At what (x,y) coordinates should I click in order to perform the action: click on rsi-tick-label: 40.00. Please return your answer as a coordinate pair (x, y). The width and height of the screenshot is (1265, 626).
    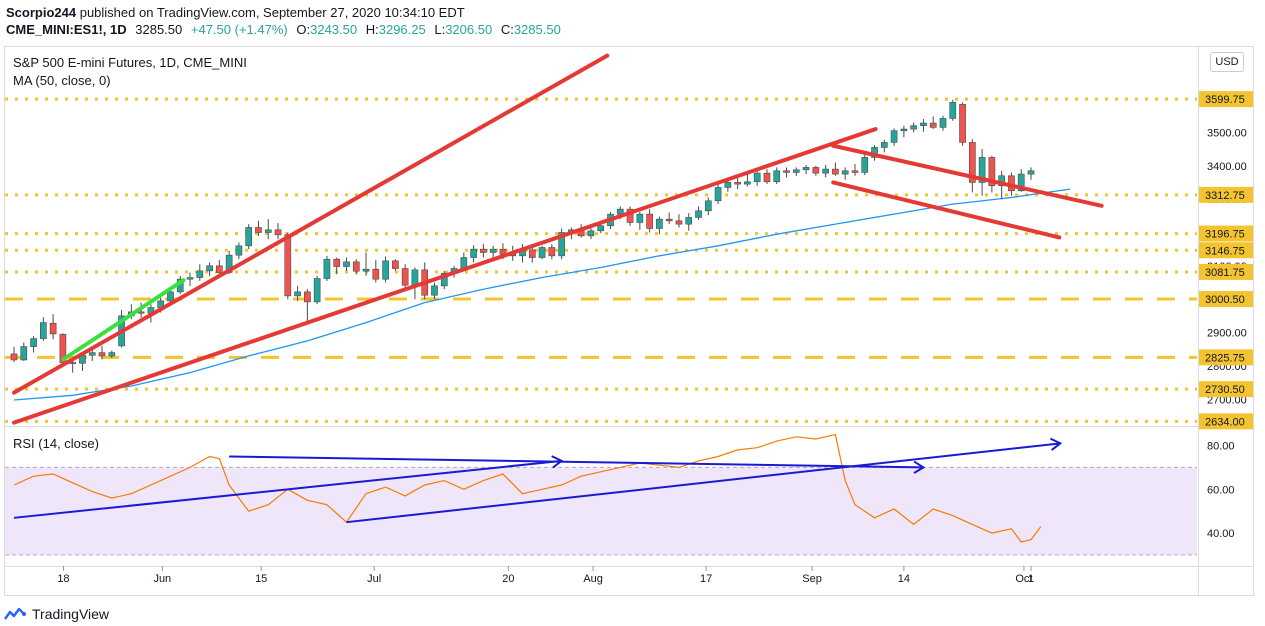
    Looking at the image, I should click on (1221, 534).